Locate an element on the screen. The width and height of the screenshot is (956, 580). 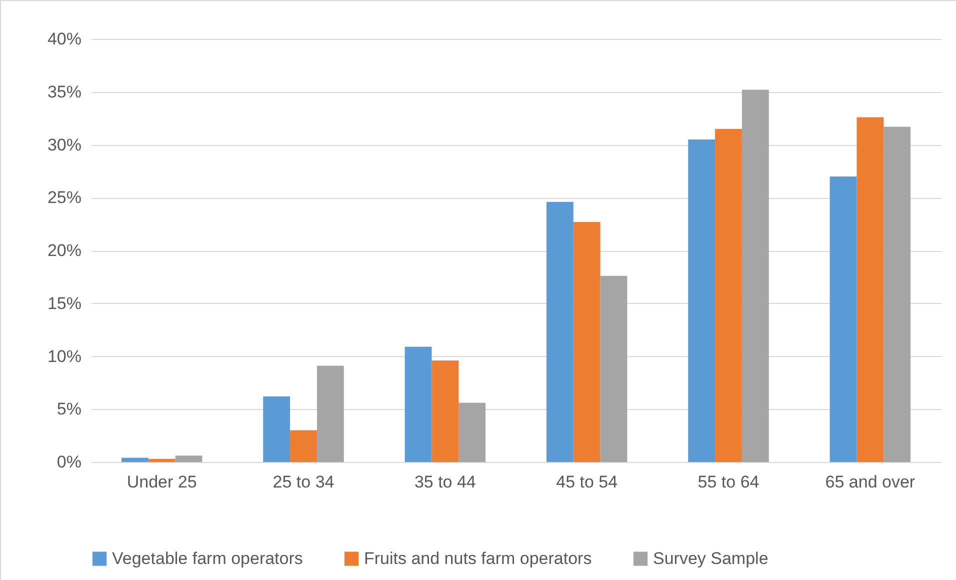
y-tick-label: 0% is located at coordinates (69, 462).